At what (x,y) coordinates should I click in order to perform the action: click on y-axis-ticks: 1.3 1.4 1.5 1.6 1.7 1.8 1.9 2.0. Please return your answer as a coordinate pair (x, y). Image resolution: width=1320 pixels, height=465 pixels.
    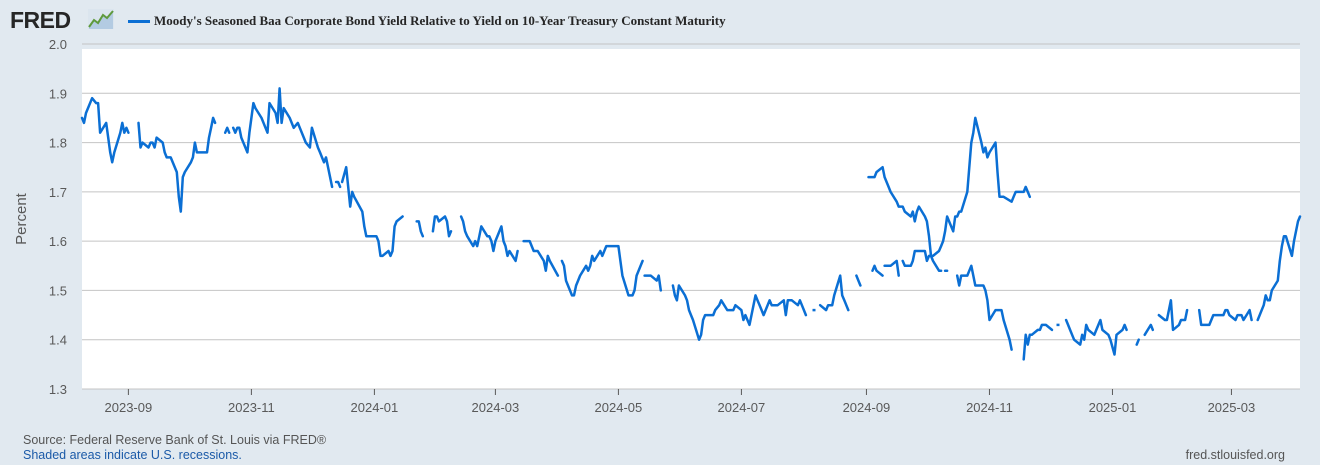
    Looking at the image, I should click on (58, 217).